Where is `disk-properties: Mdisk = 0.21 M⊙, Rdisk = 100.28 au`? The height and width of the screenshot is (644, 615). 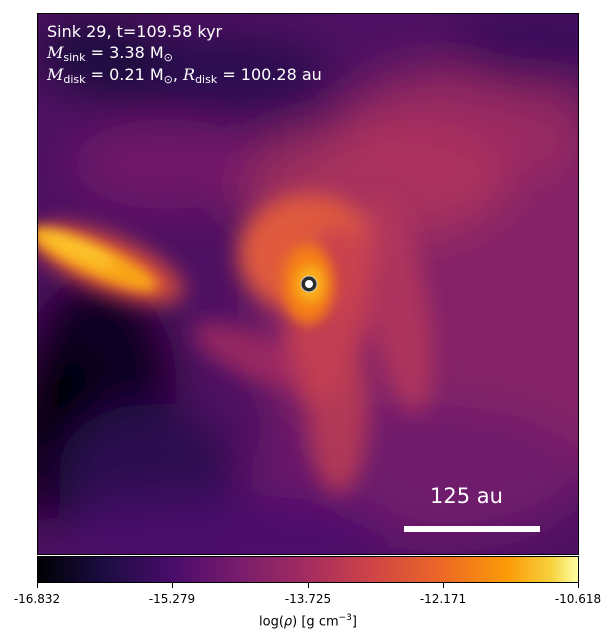 disk-properties: Mdisk = 0.21 M⊙, Rdisk = 100.28 au is located at coordinates (184, 75).